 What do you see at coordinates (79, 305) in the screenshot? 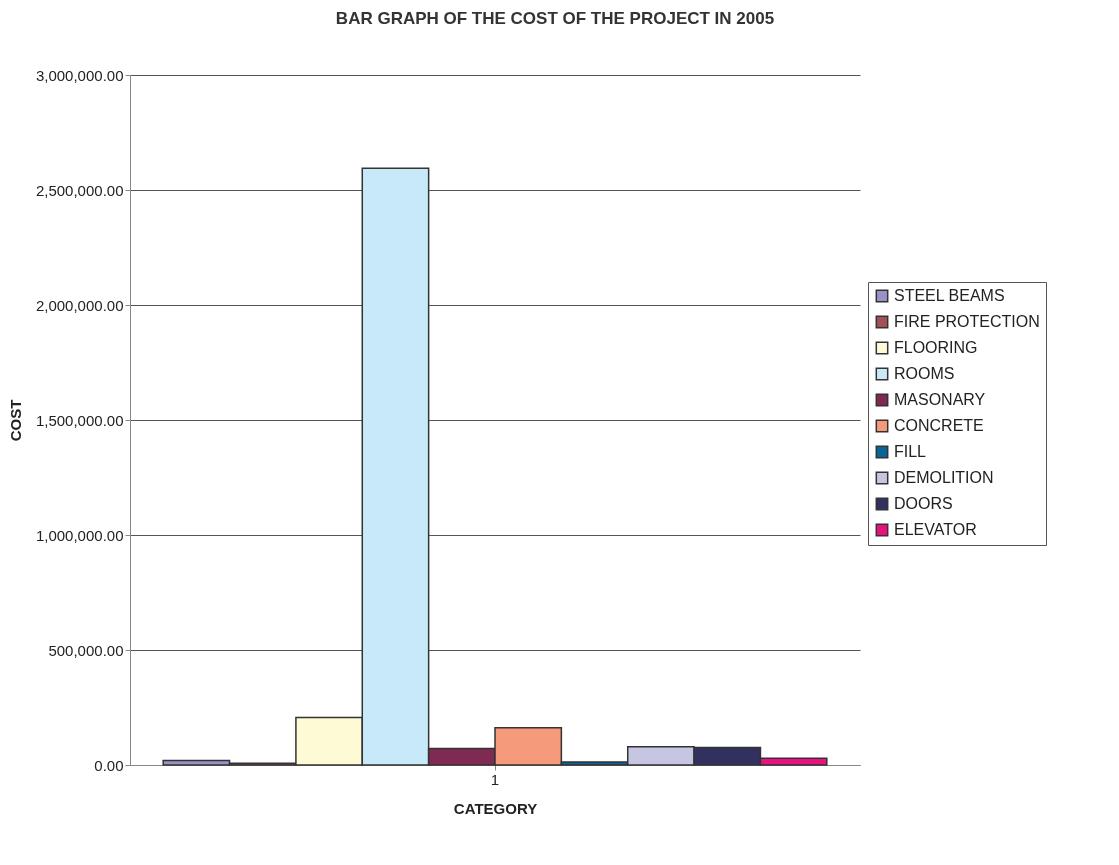
I see `y-tick-label: 2,000,000.00` at bounding box center [79, 305].